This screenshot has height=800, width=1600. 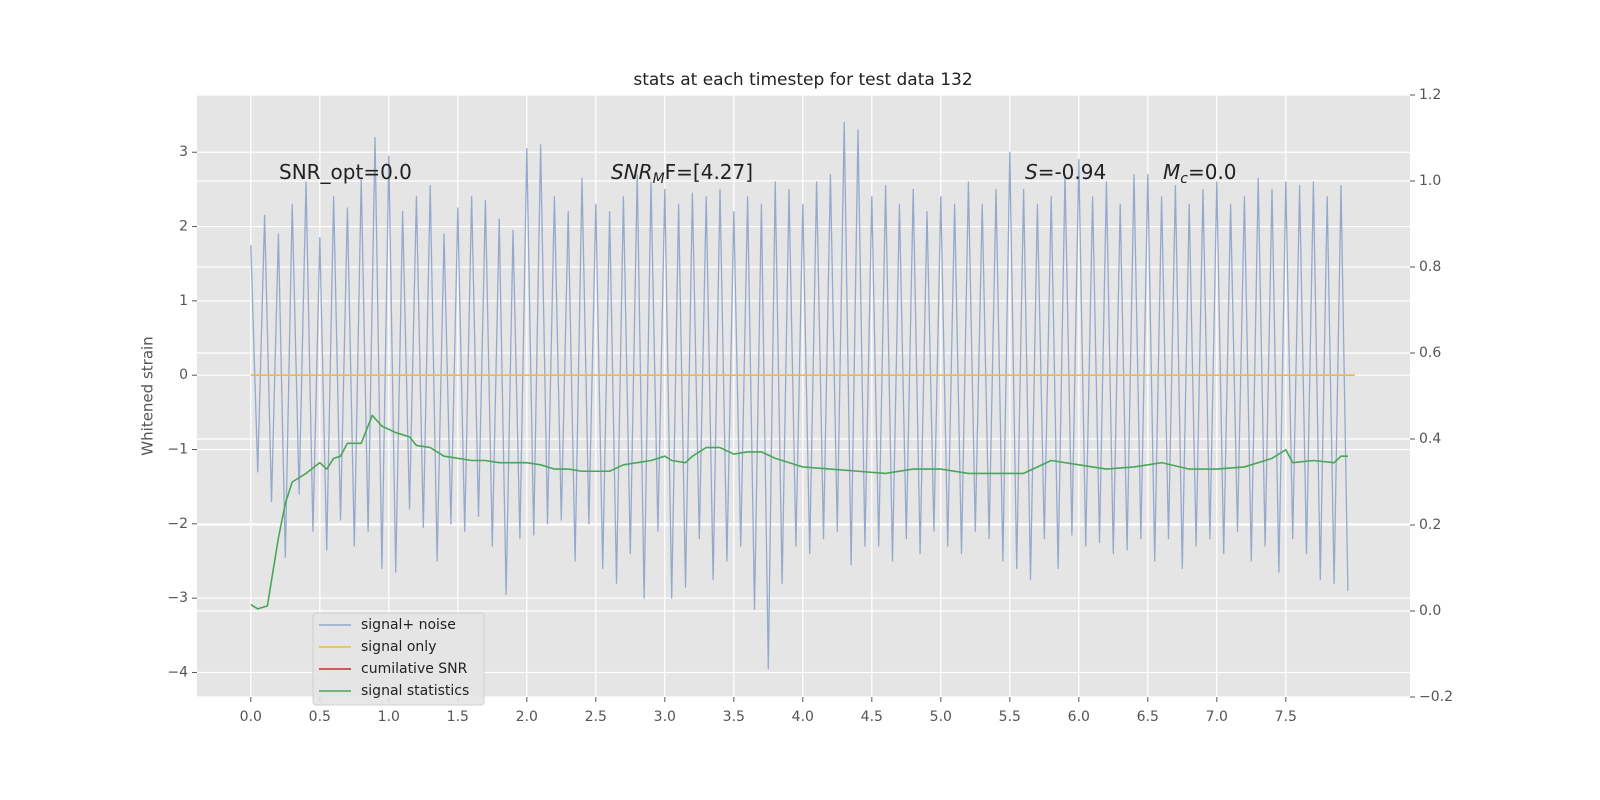 I want to click on x-tick-label: 5.5, so click(x=1010, y=717).